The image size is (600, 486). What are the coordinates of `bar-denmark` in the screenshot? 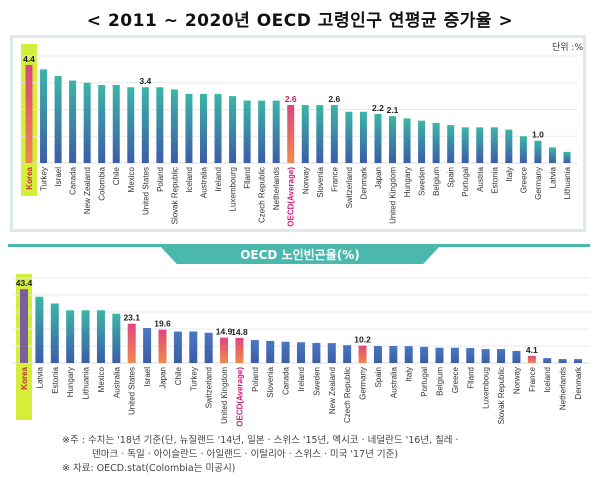 It's located at (363, 137).